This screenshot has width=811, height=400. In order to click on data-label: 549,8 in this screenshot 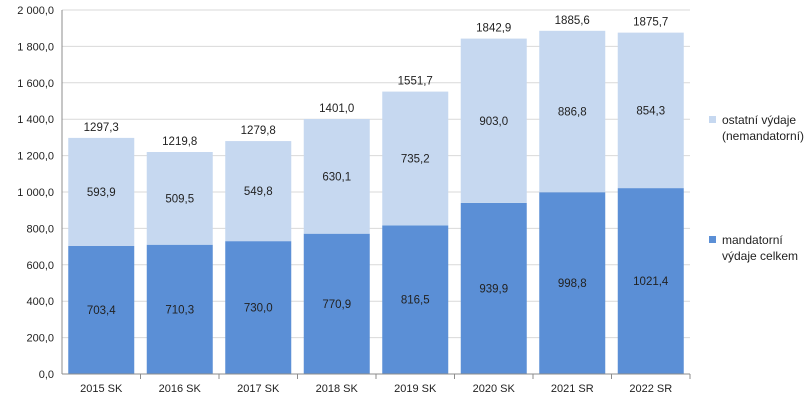, I will do `click(258, 192)`.